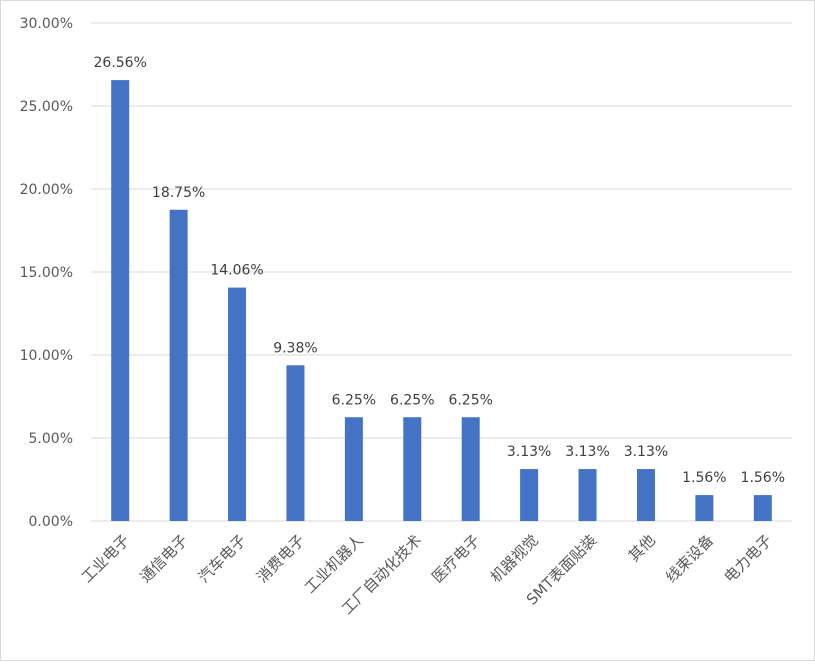  Describe the element at coordinates (46, 24) in the screenshot. I see `y-tick-label: 30.00%` at that location.